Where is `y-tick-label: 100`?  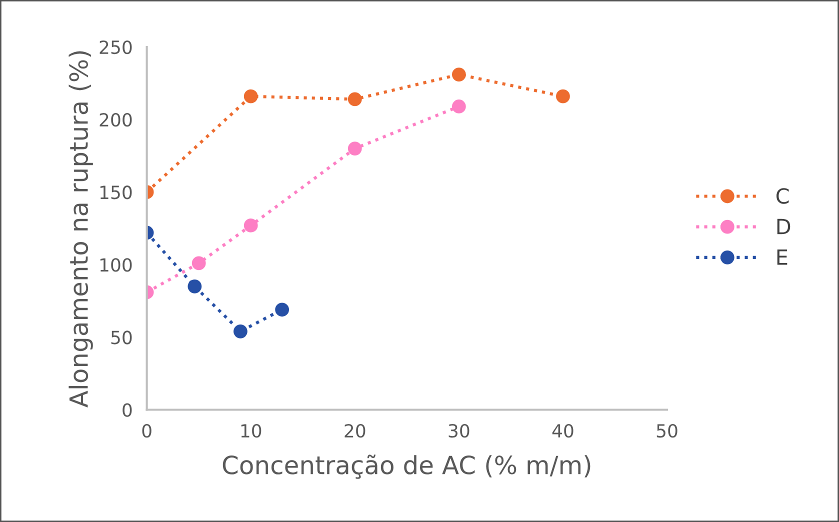
y-tick-label: 100 is located at coordinates (116, 265).